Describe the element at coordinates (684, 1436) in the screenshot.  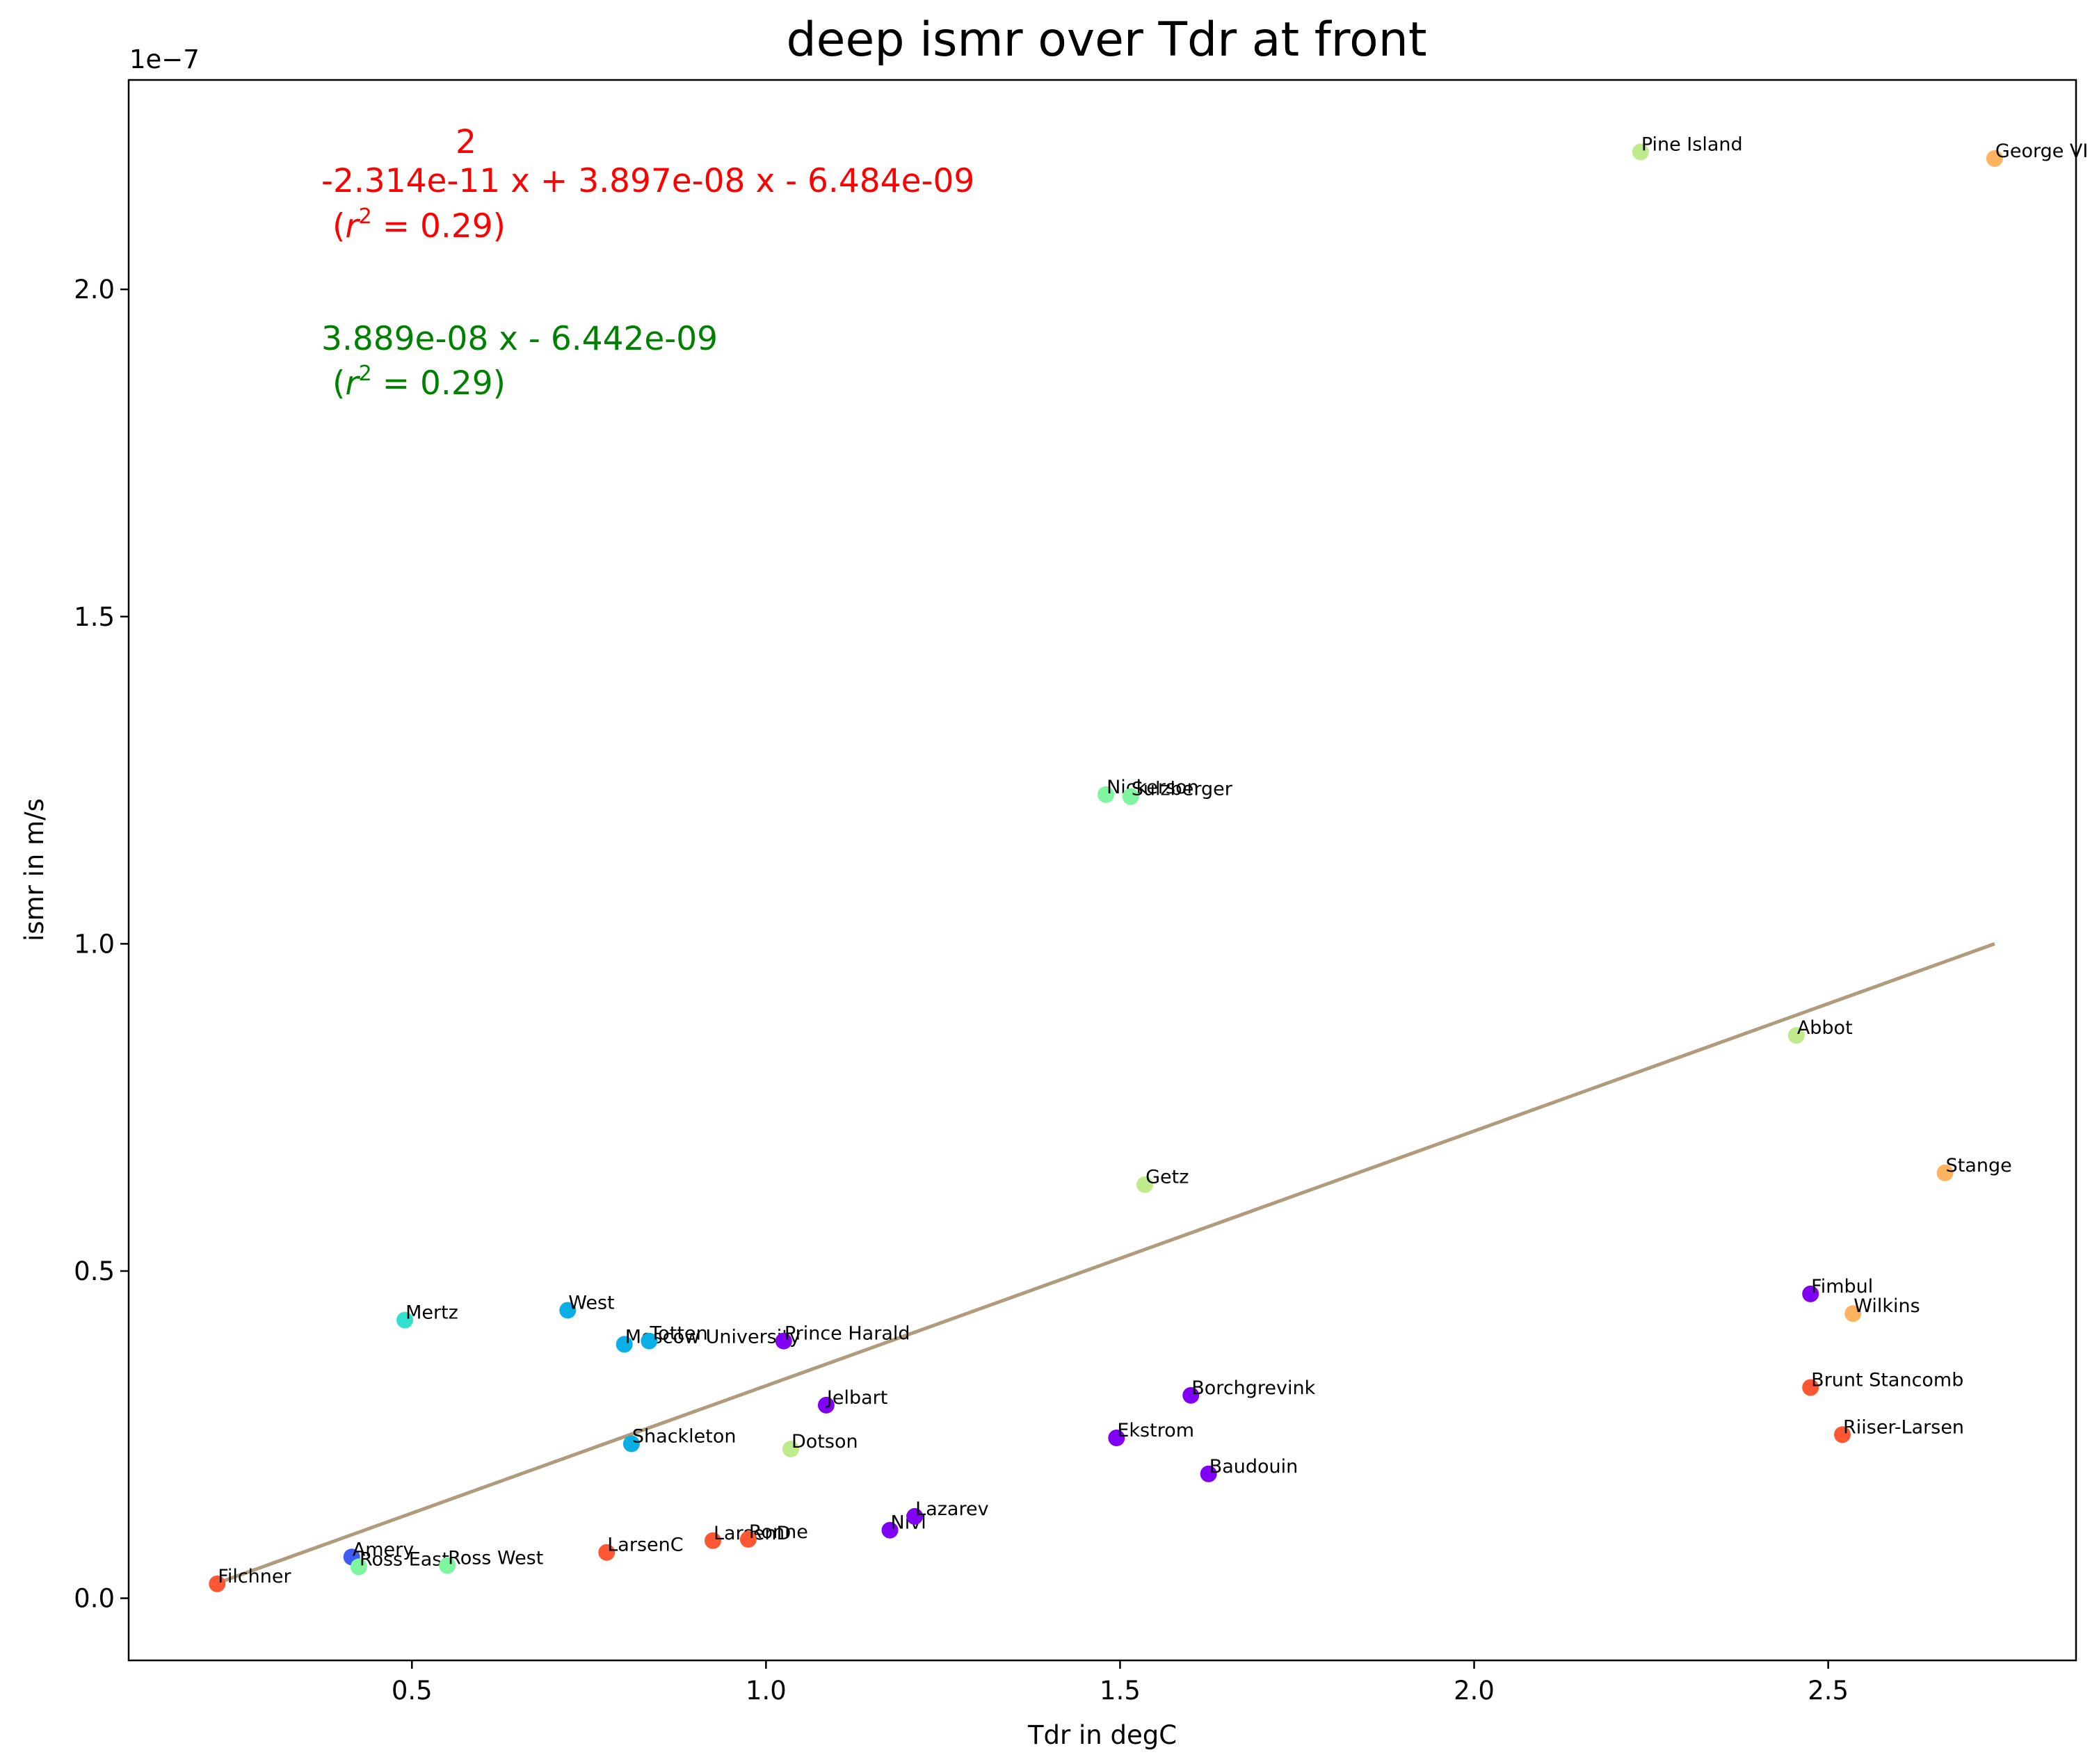
I see `point-label: Shackleton` at that location.